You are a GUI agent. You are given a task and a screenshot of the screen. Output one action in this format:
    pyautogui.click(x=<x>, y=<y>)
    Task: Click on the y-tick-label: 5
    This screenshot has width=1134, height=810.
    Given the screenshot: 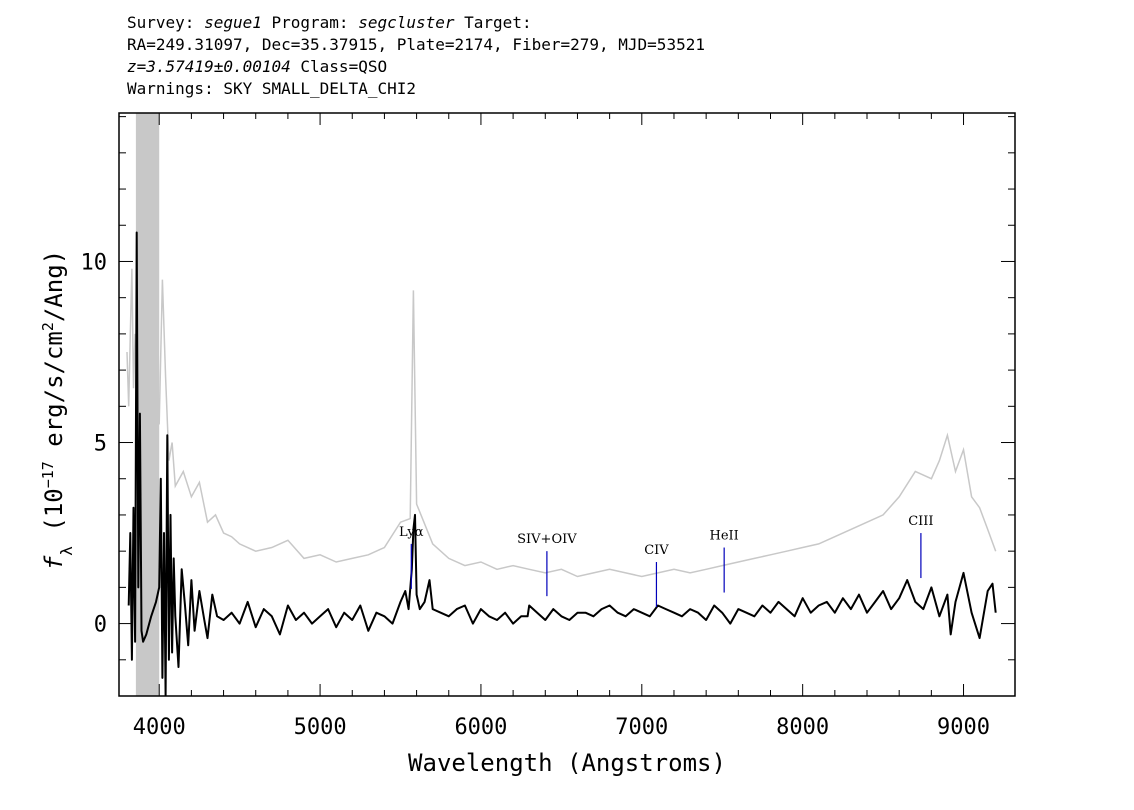 What is the action you would take?
    pyautogui.click(x=100, y=444)
    